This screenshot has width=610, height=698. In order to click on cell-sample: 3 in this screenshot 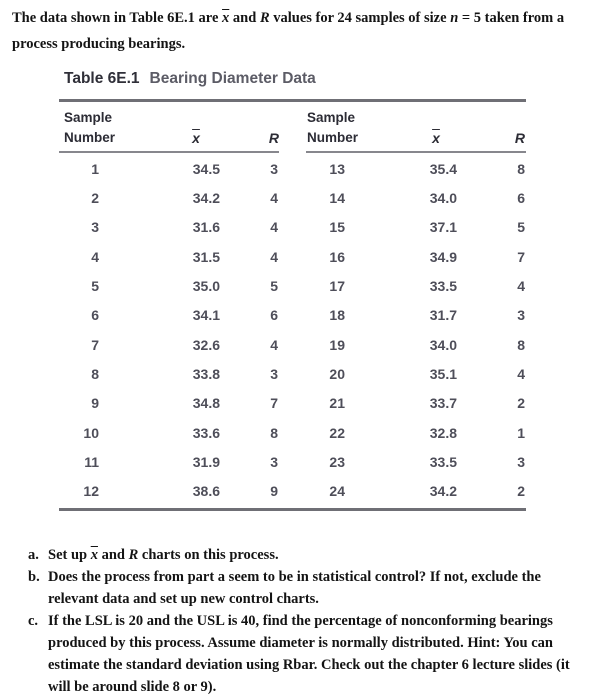, I will do `click(95, 227)`.